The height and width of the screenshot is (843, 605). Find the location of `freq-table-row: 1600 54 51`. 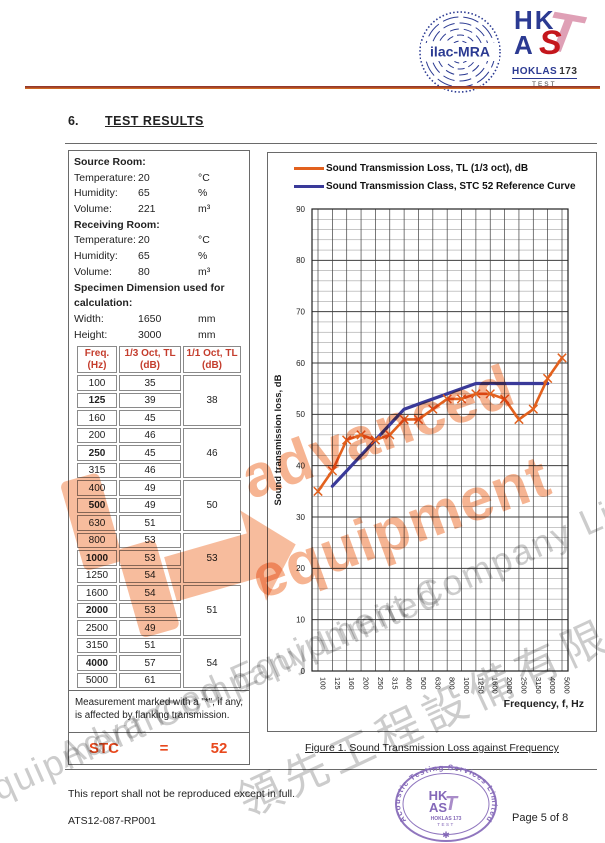

freq-table-row: 1600 54 51 is located at coordinates (159, 610).